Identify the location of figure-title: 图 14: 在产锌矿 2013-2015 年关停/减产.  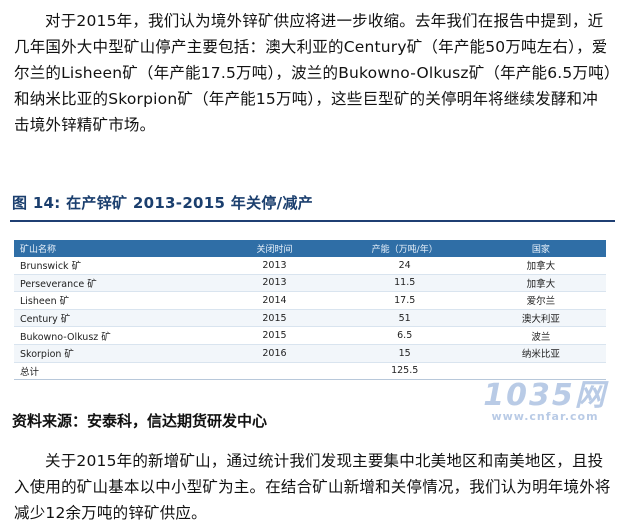
(163, 203).